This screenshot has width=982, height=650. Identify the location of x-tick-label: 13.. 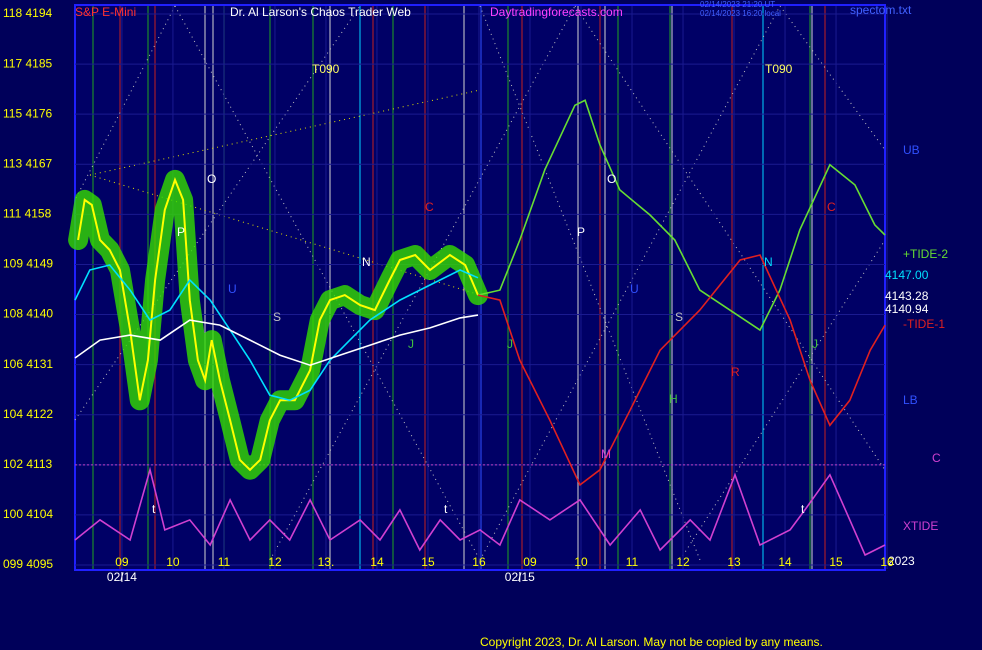
(326, 562).